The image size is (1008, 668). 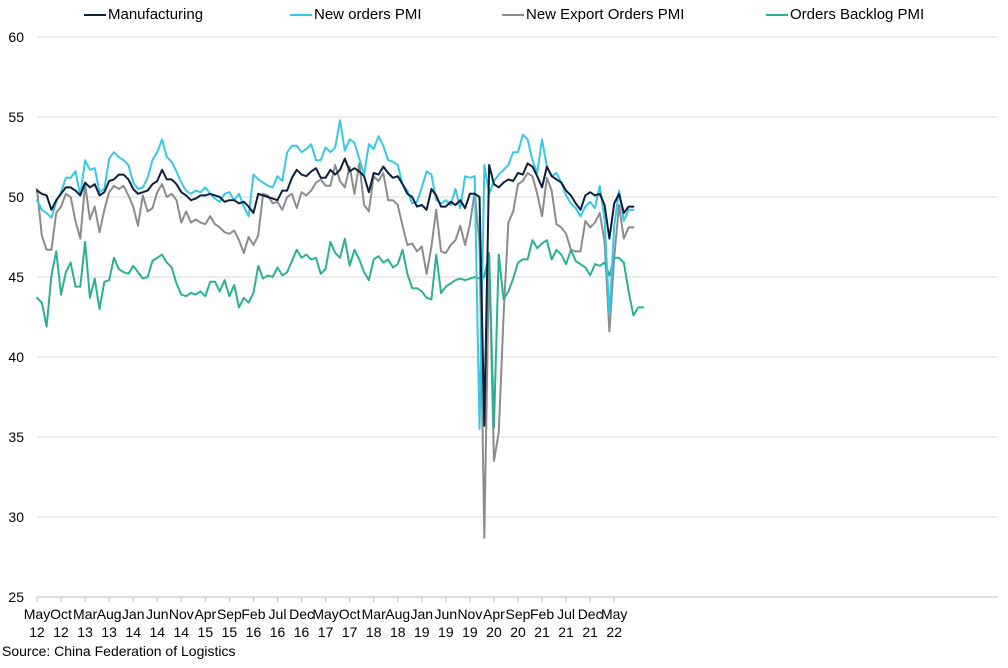 I want to click on legend-item-orders-backlog: Orders Backlog PMI, so click(x=845, y=14).